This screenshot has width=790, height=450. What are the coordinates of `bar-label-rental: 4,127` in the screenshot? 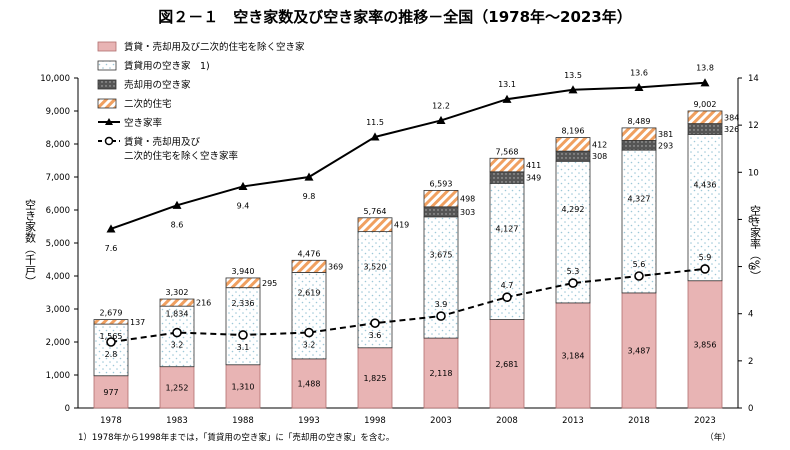 It's located at (507, 228).